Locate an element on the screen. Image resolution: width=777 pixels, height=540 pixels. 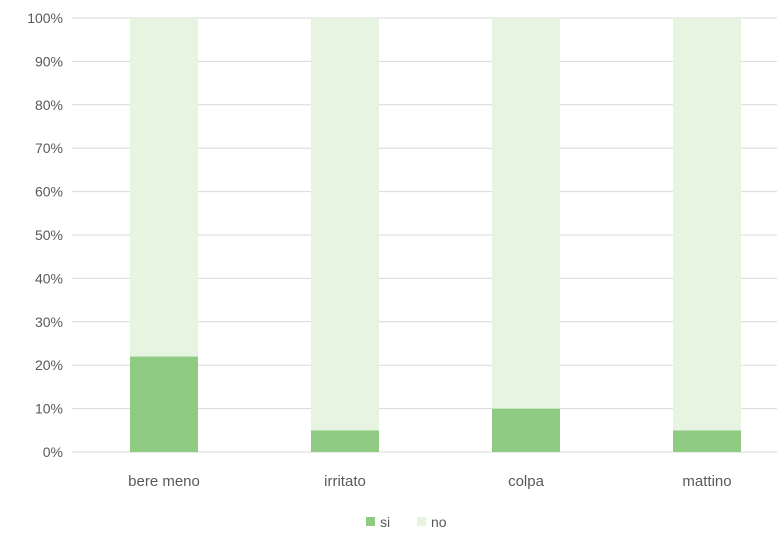
x-category-label: irritato is located at coordinates (345, 481).